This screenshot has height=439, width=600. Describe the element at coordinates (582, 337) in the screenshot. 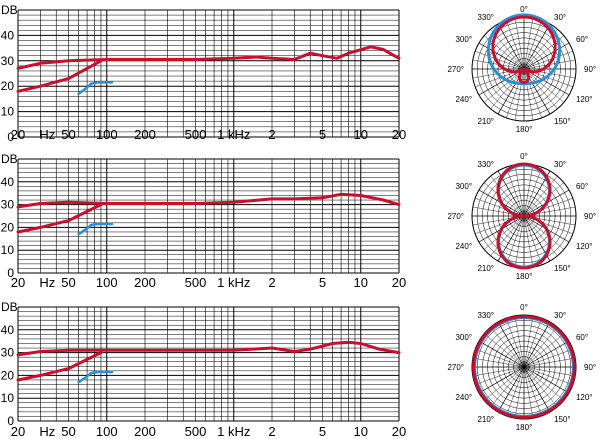

I see `polar-angle-label: 60°` at that location.